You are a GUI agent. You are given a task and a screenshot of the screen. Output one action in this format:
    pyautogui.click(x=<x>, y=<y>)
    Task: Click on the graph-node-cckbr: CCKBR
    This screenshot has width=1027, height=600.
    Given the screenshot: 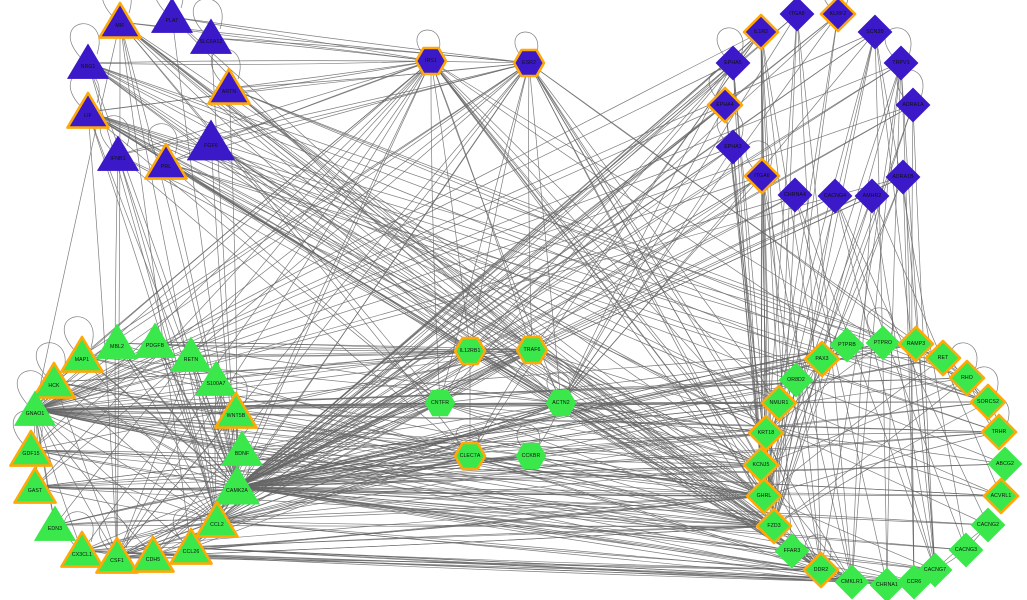 What is the action you would take?
    pyautogui.click(x=531, y=456)
    